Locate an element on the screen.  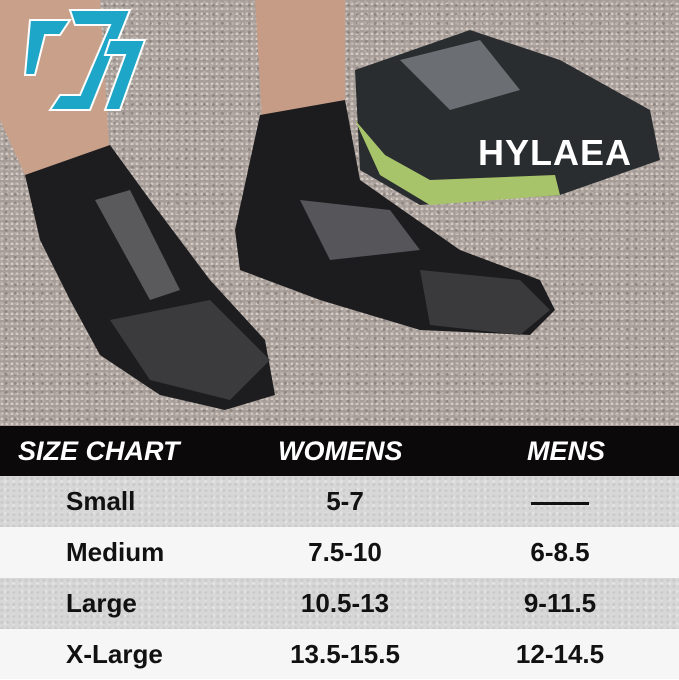
size-chart-header: SIZE CHART WOMENS MENS is located at coordinates (339, 451).